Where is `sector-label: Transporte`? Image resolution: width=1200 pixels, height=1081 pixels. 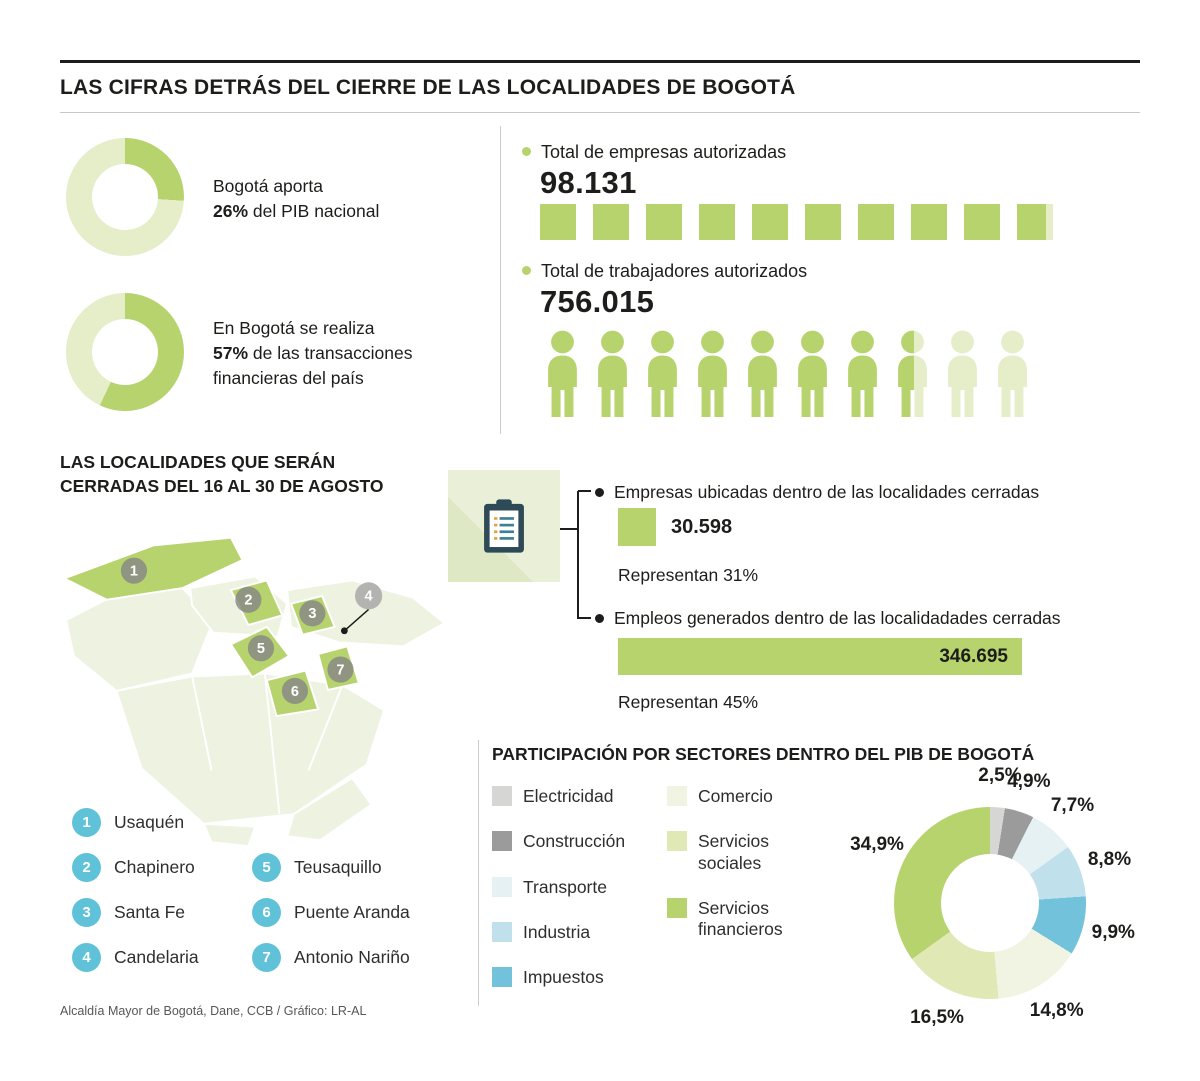 sector-label: Transporte is located at coordinates (565, 886).